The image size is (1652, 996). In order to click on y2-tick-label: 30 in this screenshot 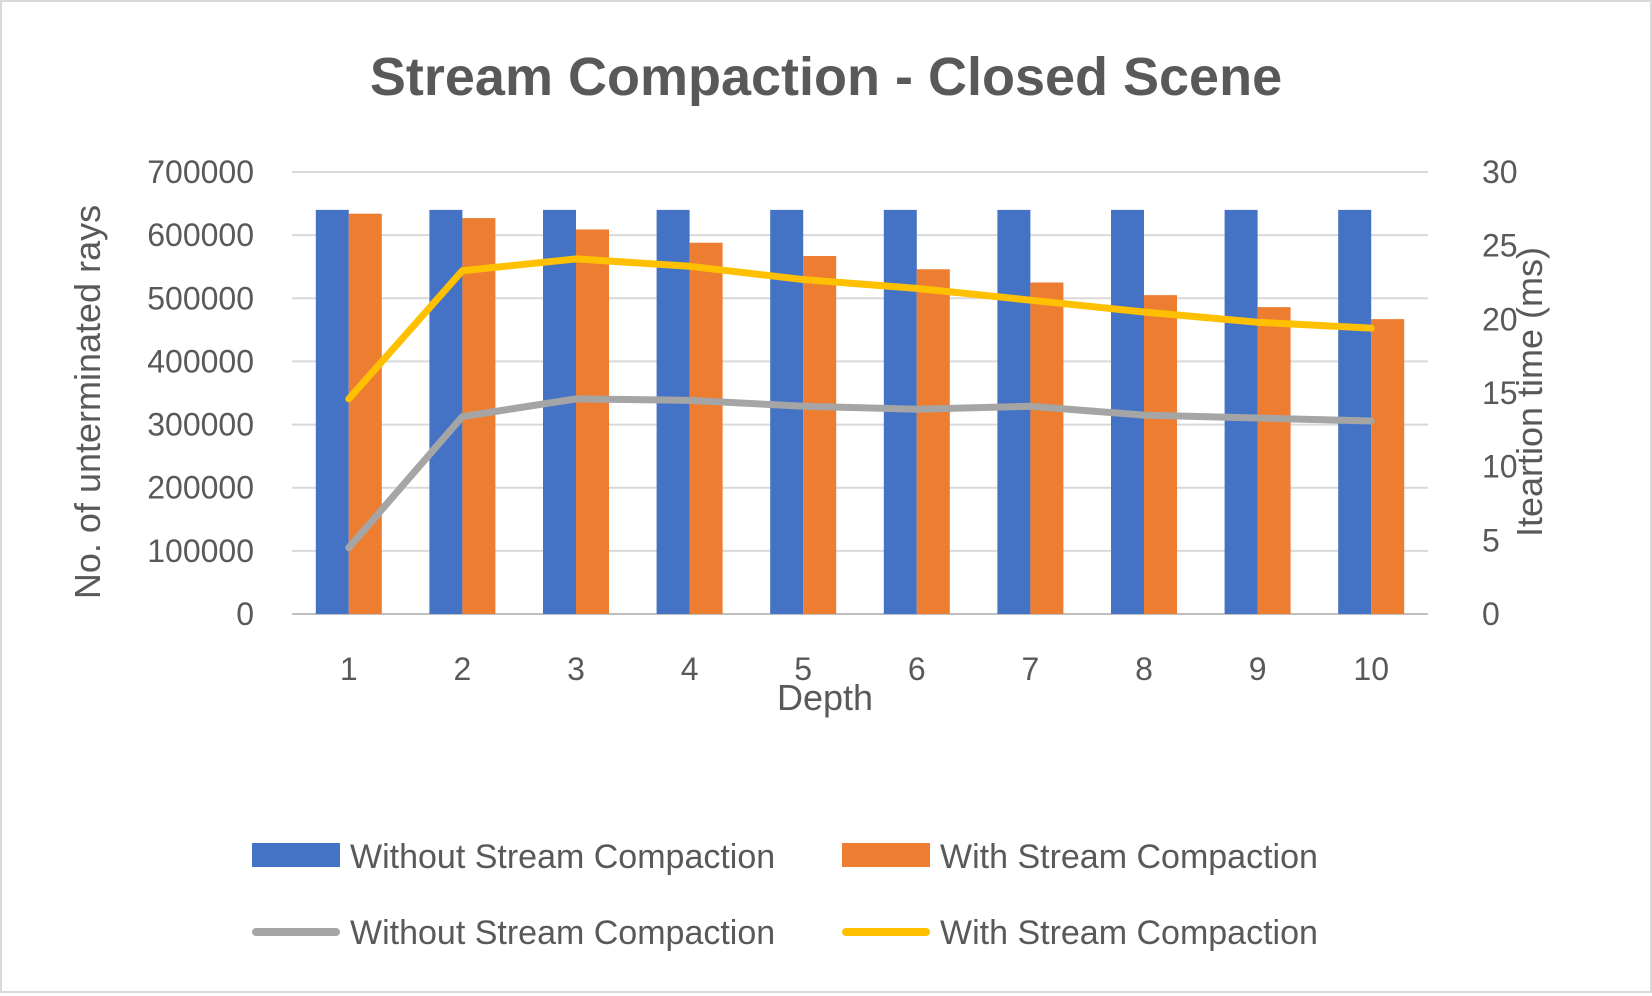, I will do `click(1500, 172)`.